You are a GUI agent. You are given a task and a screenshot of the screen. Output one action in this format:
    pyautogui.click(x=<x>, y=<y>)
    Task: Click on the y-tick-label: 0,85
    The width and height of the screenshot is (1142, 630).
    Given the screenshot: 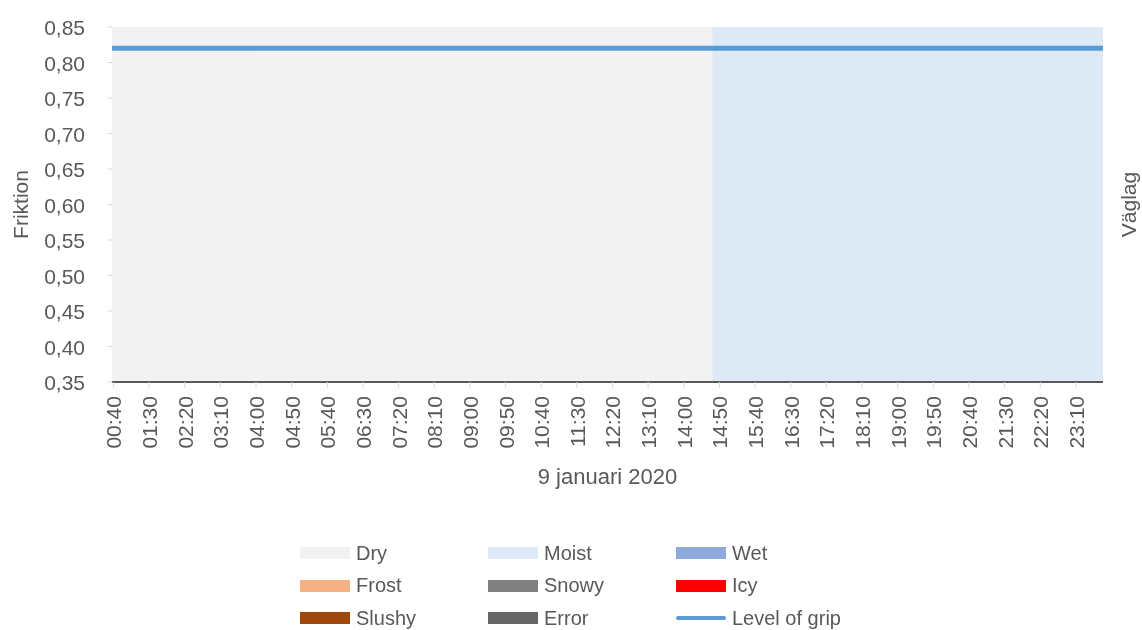 What is the action you would take?
    pyautogui.click(x=64, y=27)
    